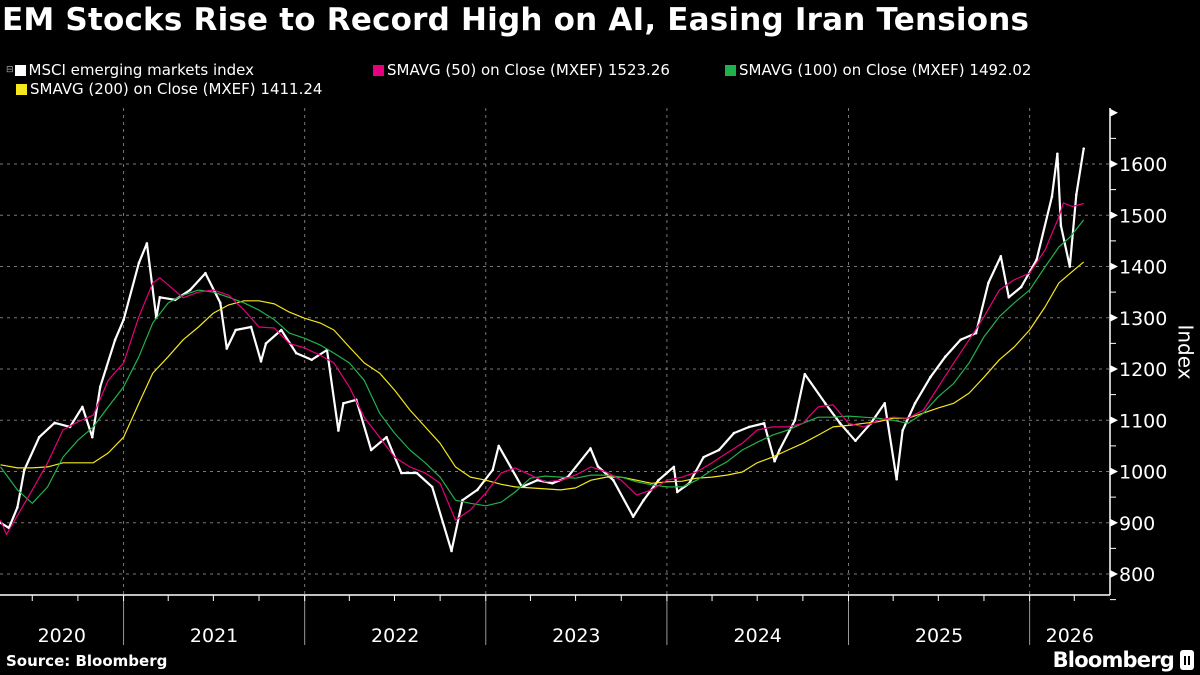 This screenshot has width=1200, height=675. I want to click on legend-swatch-sma100, so click(730, 70).